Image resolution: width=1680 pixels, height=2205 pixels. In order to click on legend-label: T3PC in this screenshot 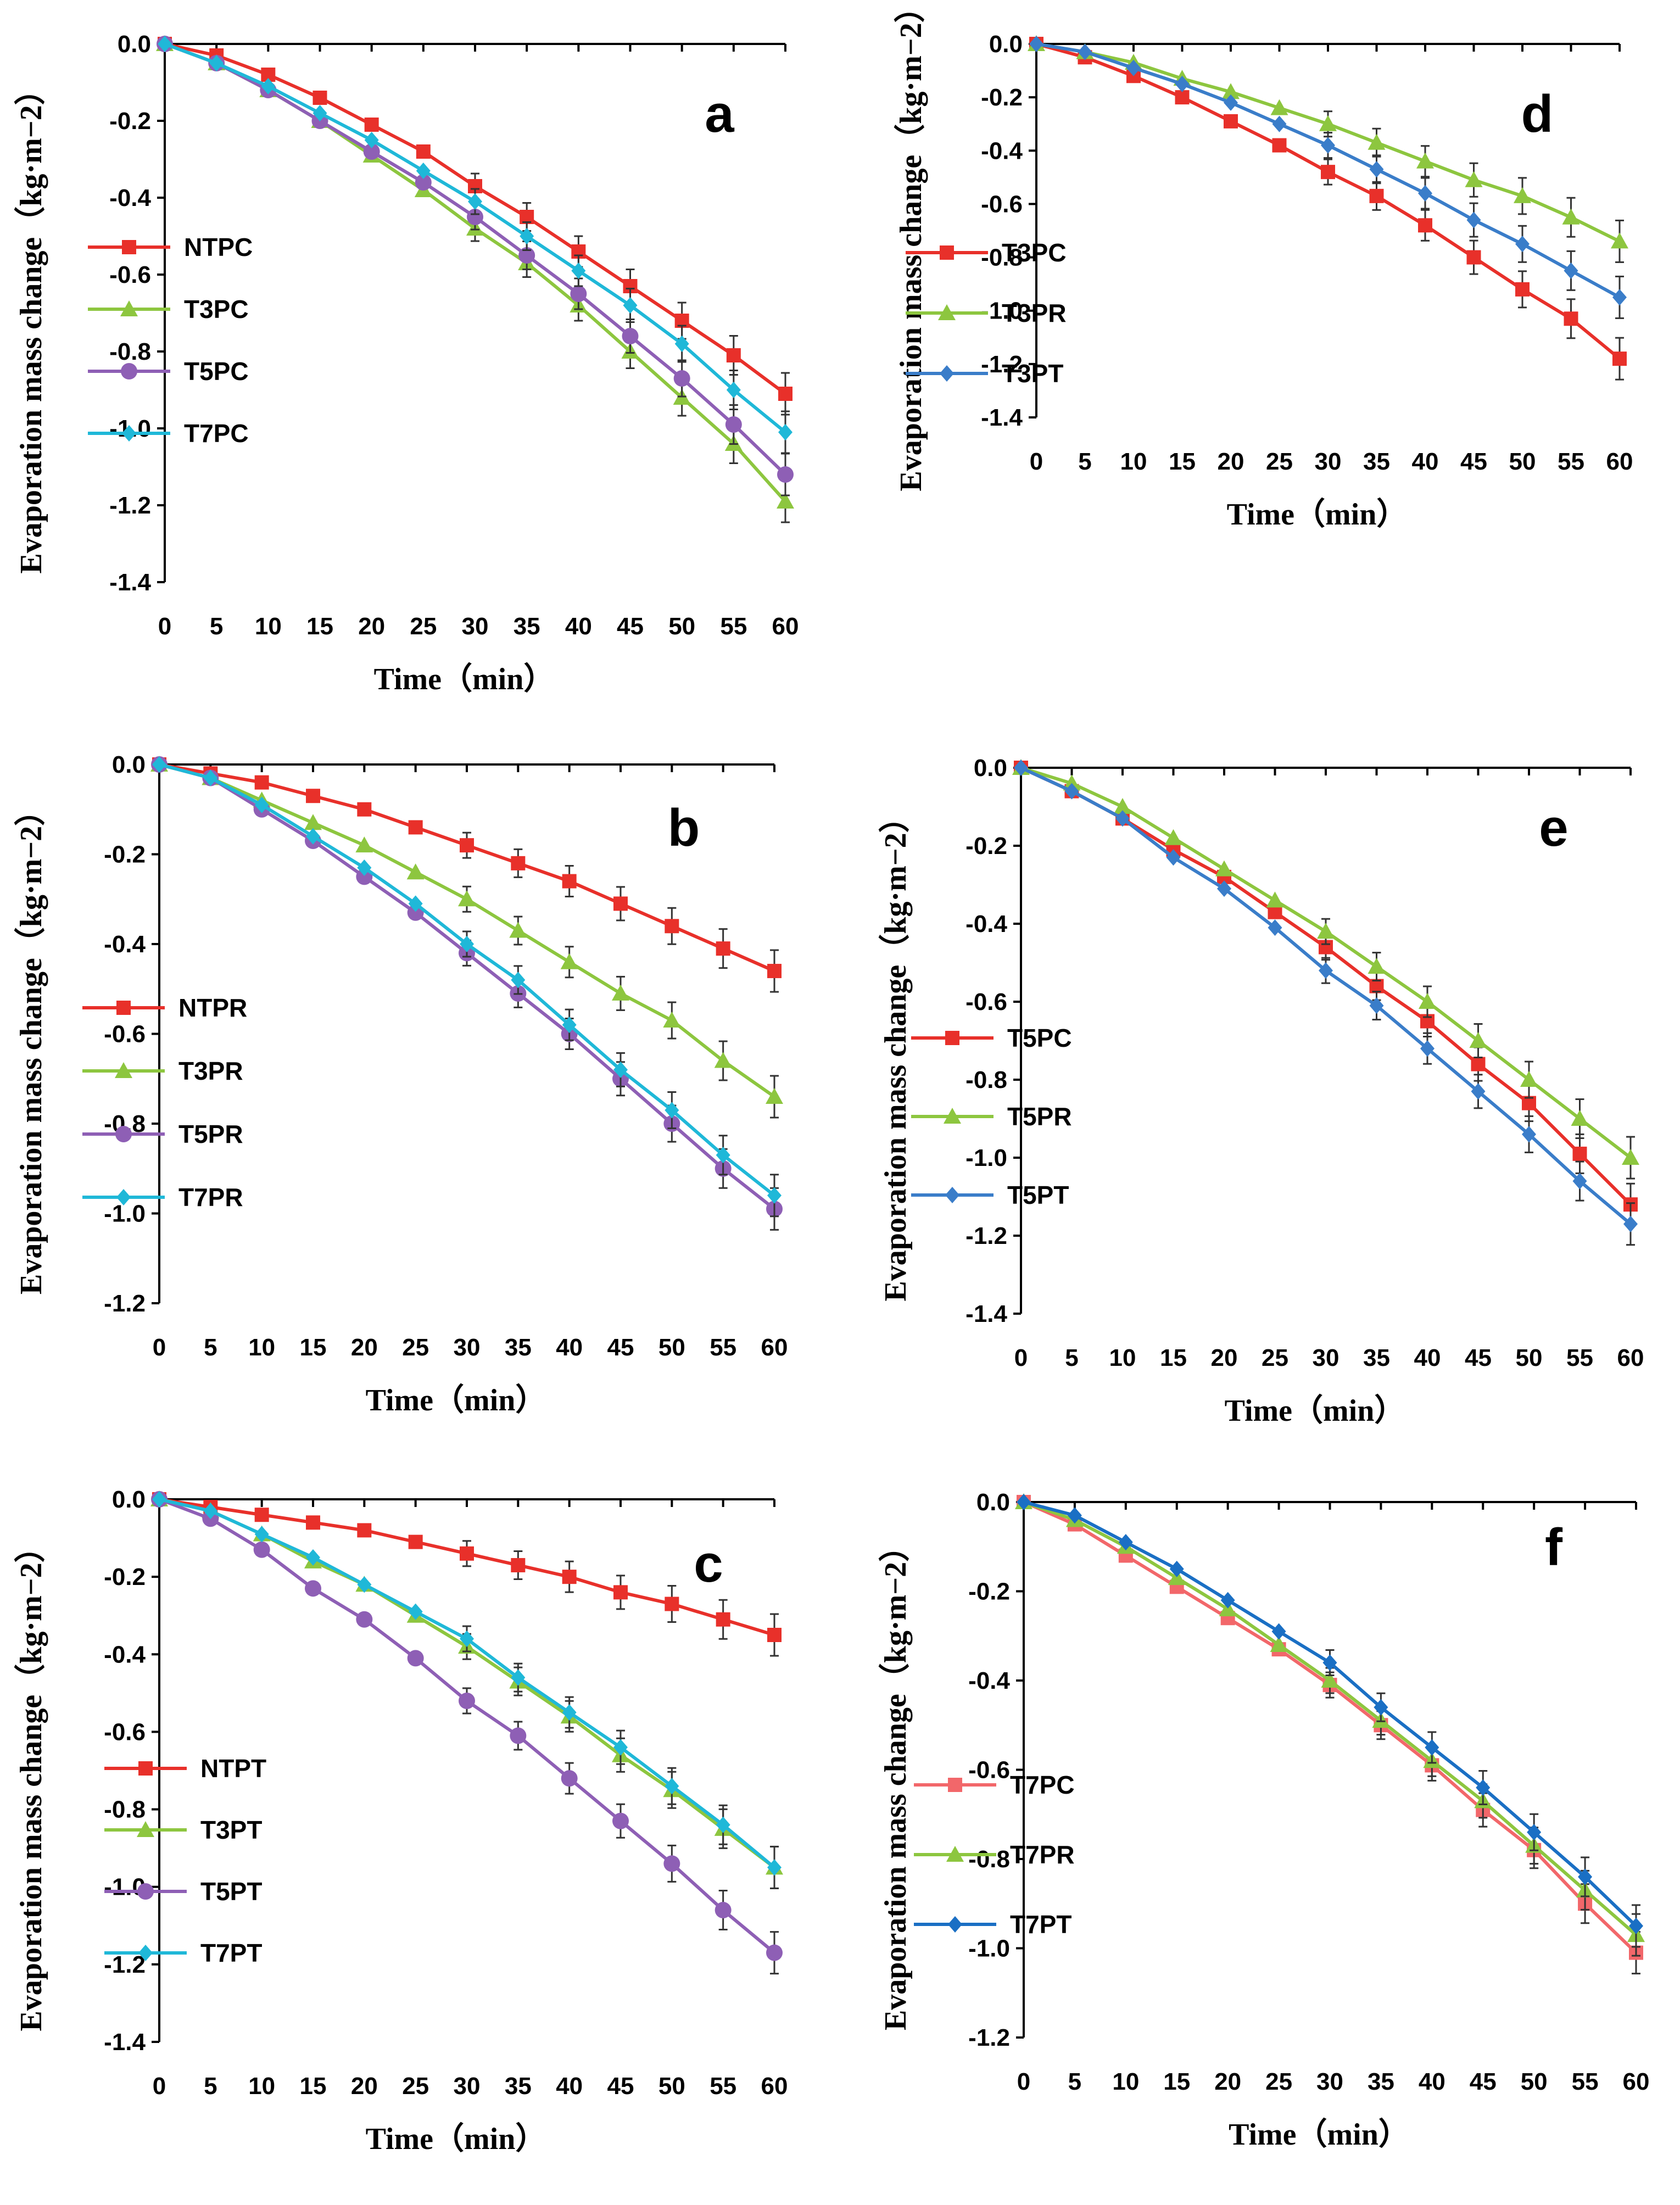, I will do `click(1034, 253)`.